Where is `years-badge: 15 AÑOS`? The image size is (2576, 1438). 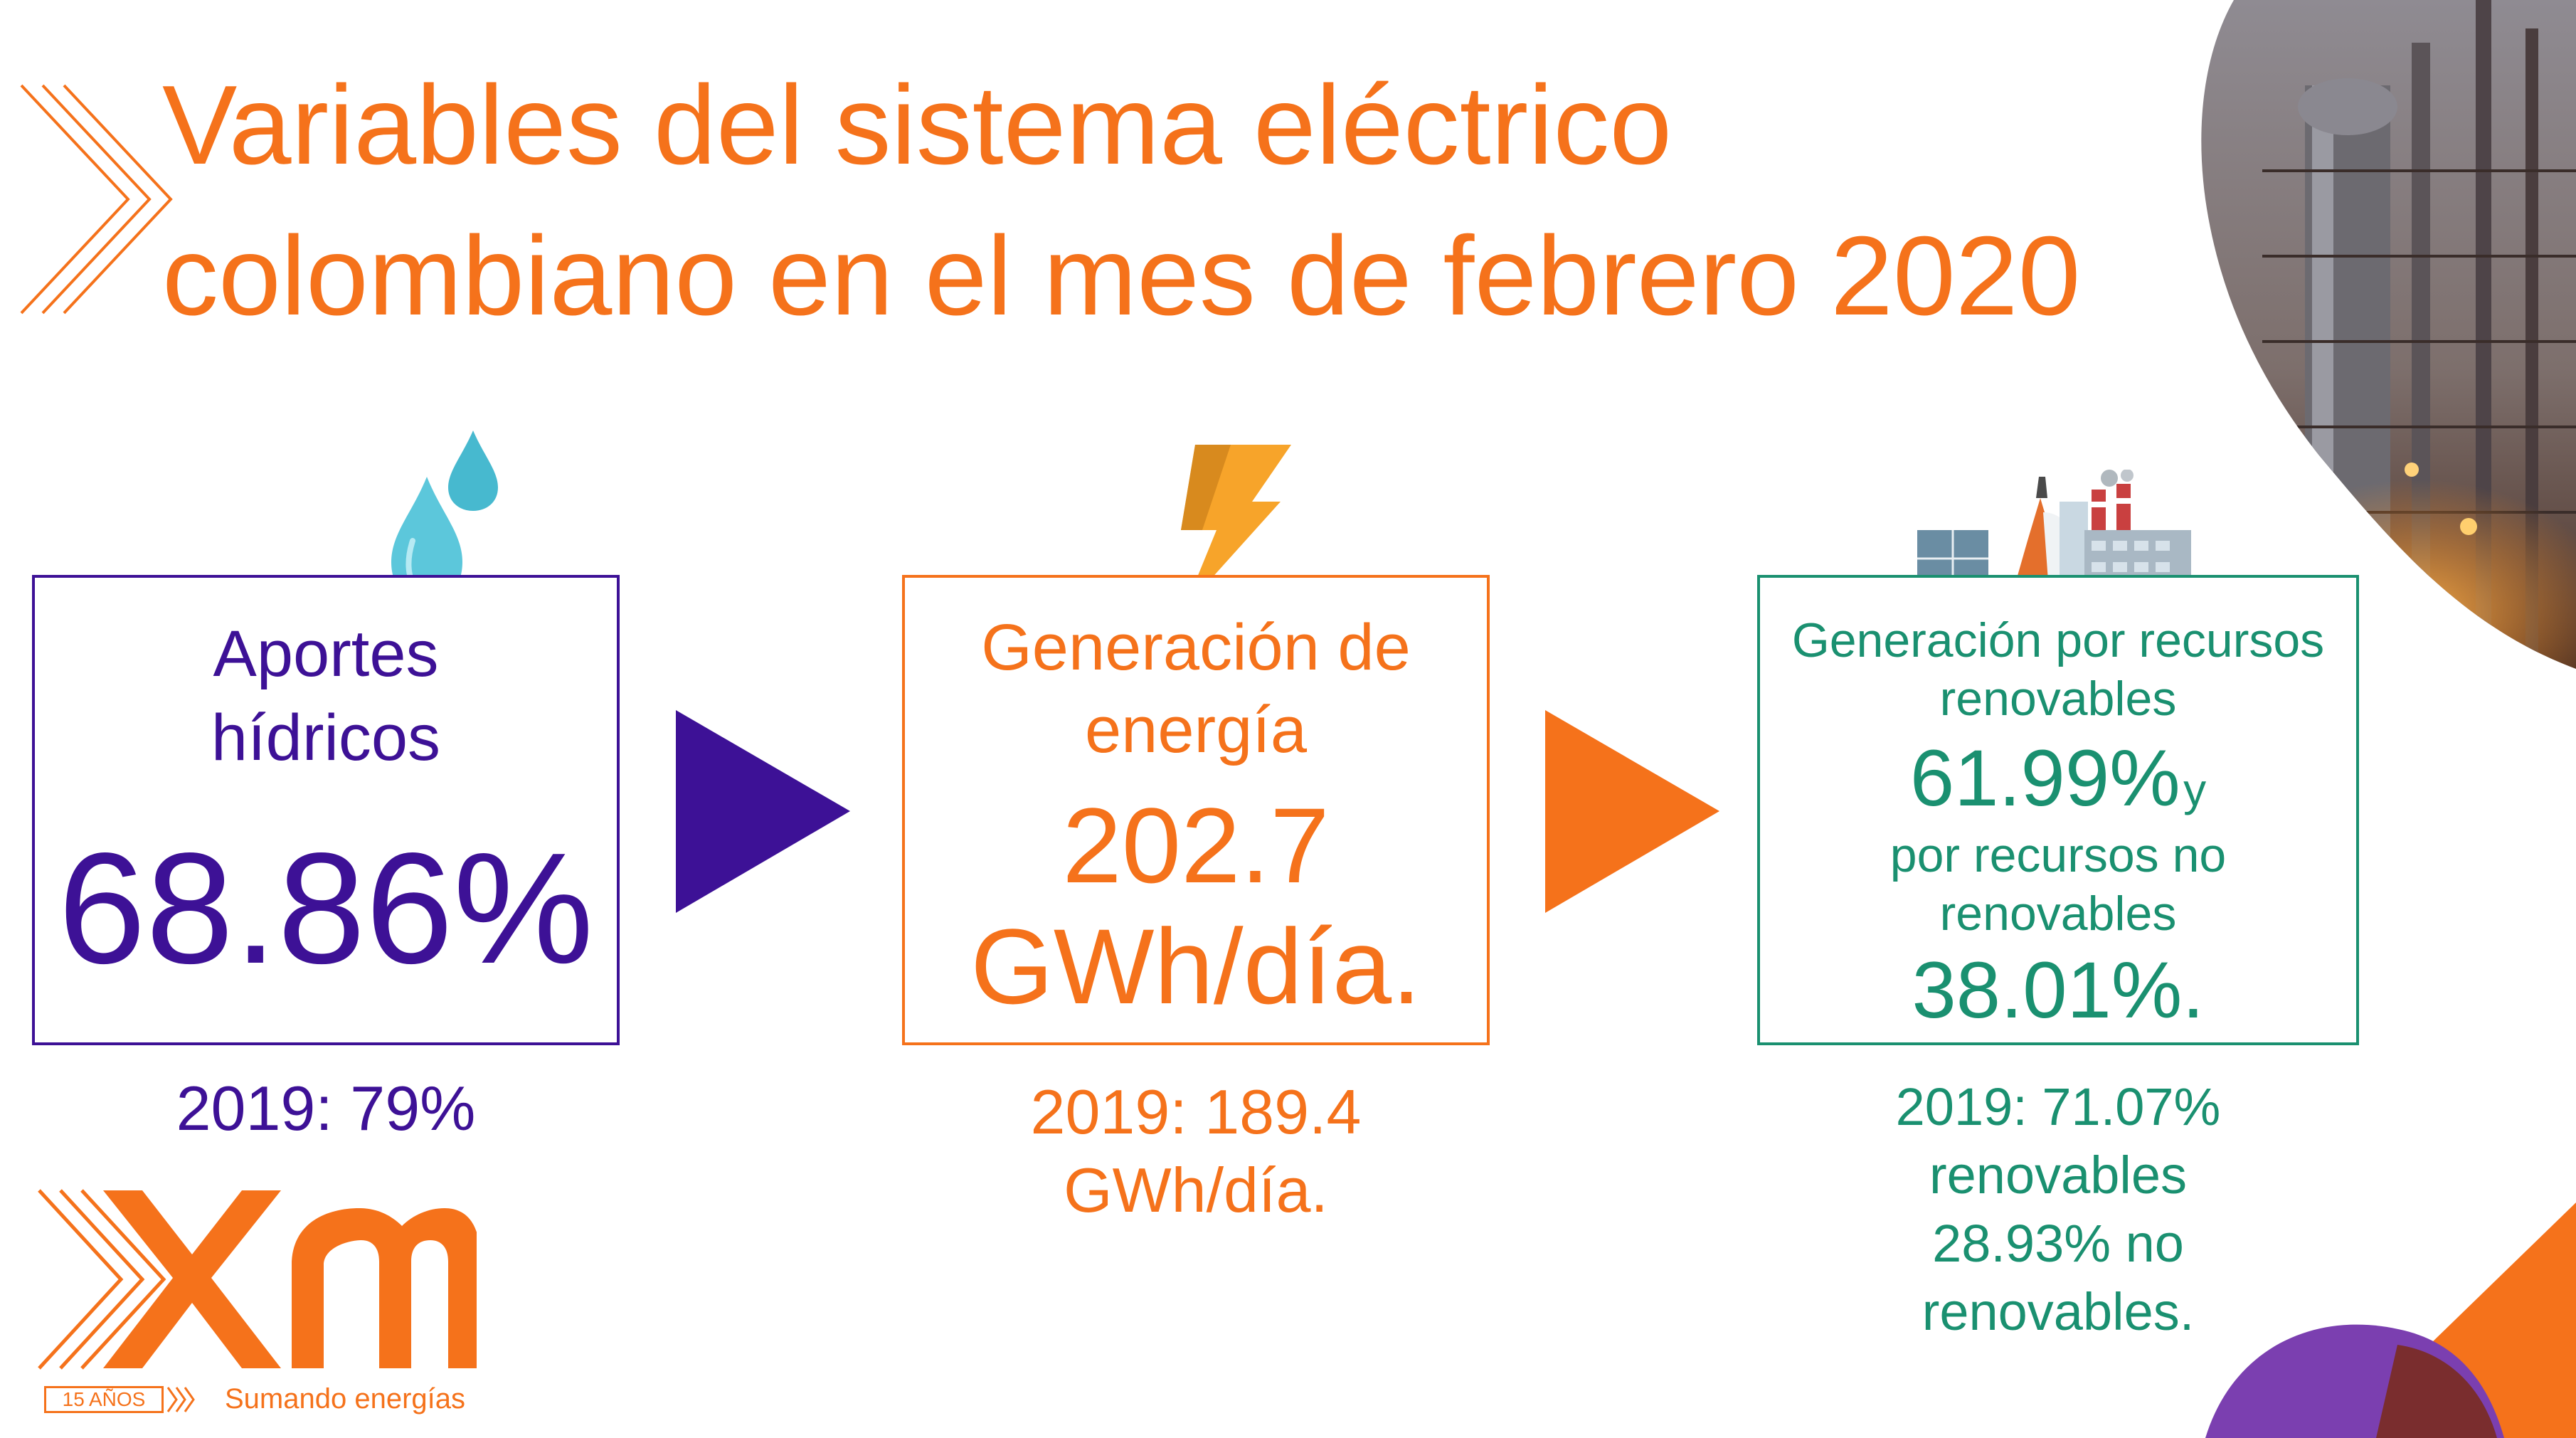 years-badge: 15 AÑOS is located at coordinates (104, 1399).